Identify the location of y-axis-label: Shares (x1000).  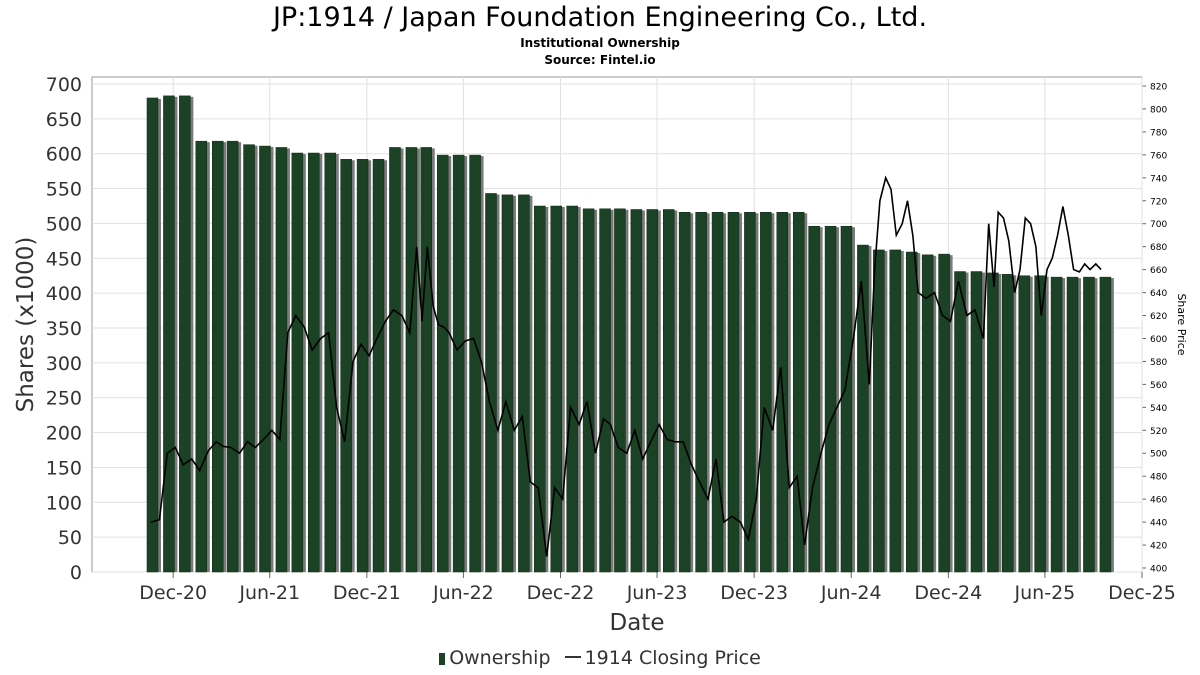
(26, 325).